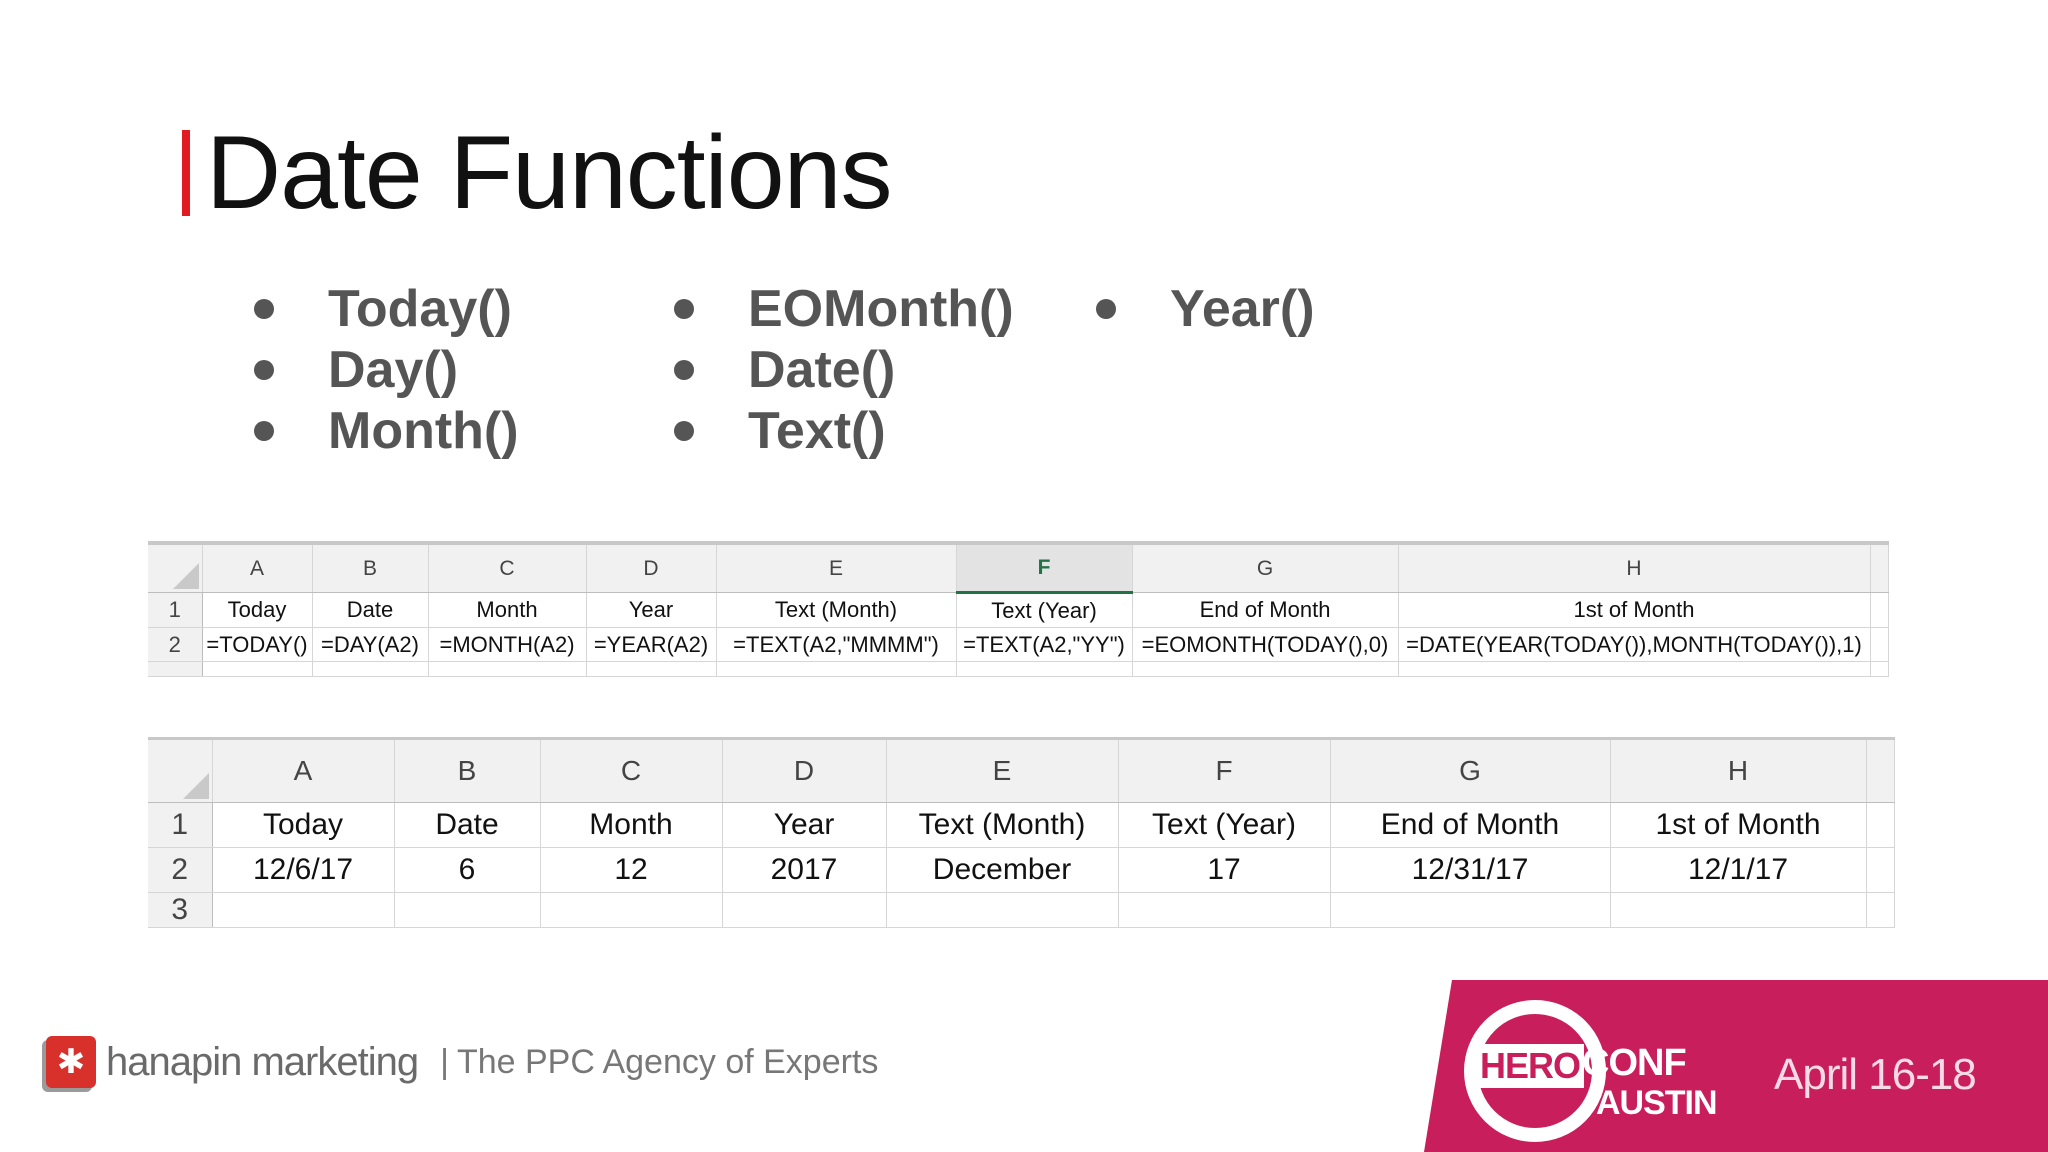 This screenshot has width=2048, height=1152. I want to click on bullet-item: Text(), so click(841, 430).